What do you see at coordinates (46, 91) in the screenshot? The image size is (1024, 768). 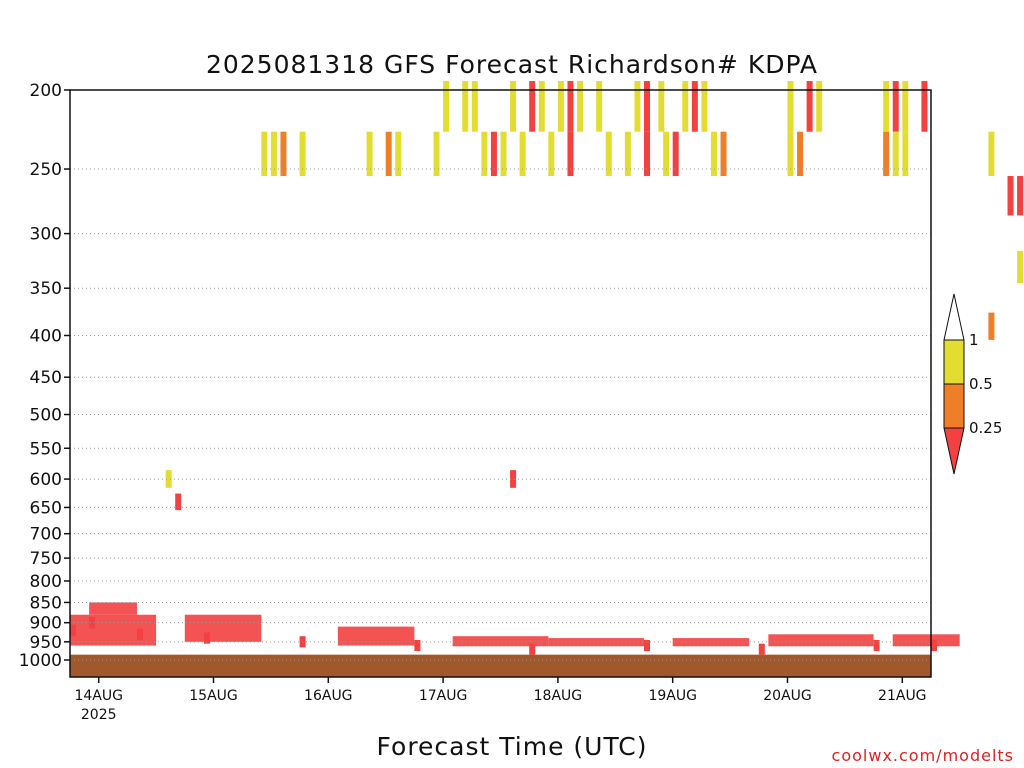 I see `y-tick-label: 200` at bounding box center [46, 91].